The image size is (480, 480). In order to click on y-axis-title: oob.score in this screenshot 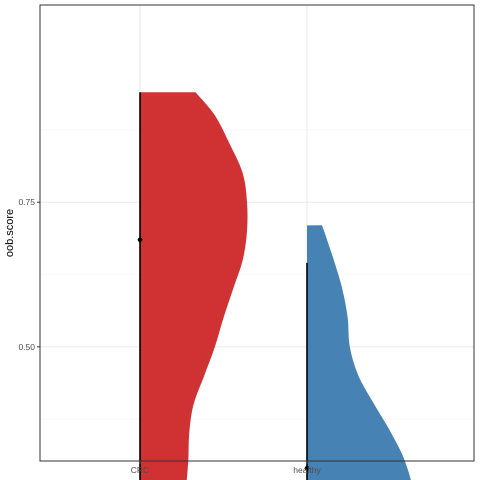, I will do `click(10, 233)`.